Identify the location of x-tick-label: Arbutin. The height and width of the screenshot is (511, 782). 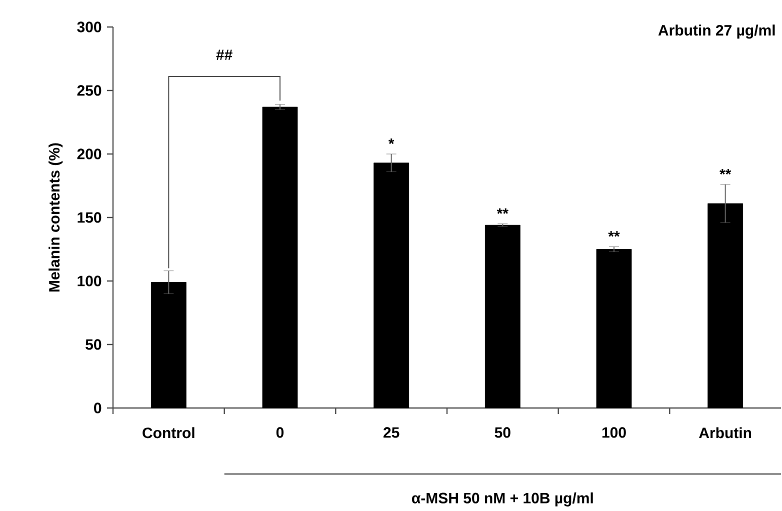
(725, 432).